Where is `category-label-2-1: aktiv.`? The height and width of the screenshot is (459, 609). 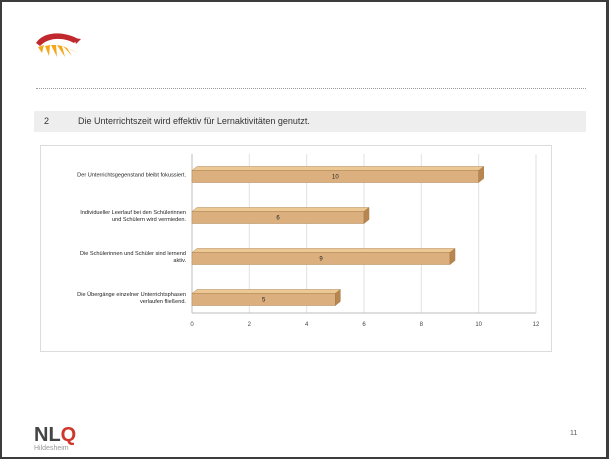
category-label-2-1: aktiv. is located at coordinates (179, 261).